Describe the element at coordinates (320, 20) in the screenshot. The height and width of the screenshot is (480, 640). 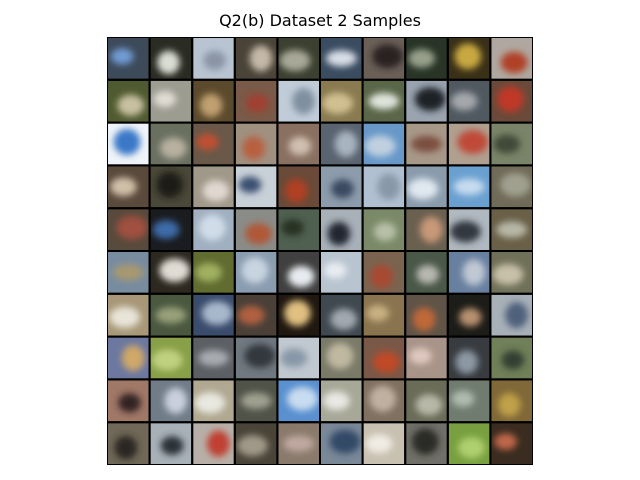
I see `figure-title: Q2(b) Dataset 2 Samples` at that location.